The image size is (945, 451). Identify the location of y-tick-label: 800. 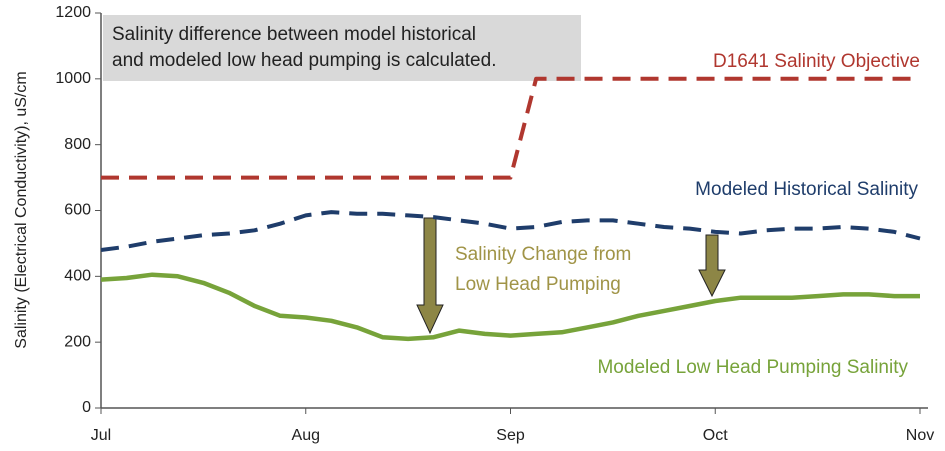
(77, 144).